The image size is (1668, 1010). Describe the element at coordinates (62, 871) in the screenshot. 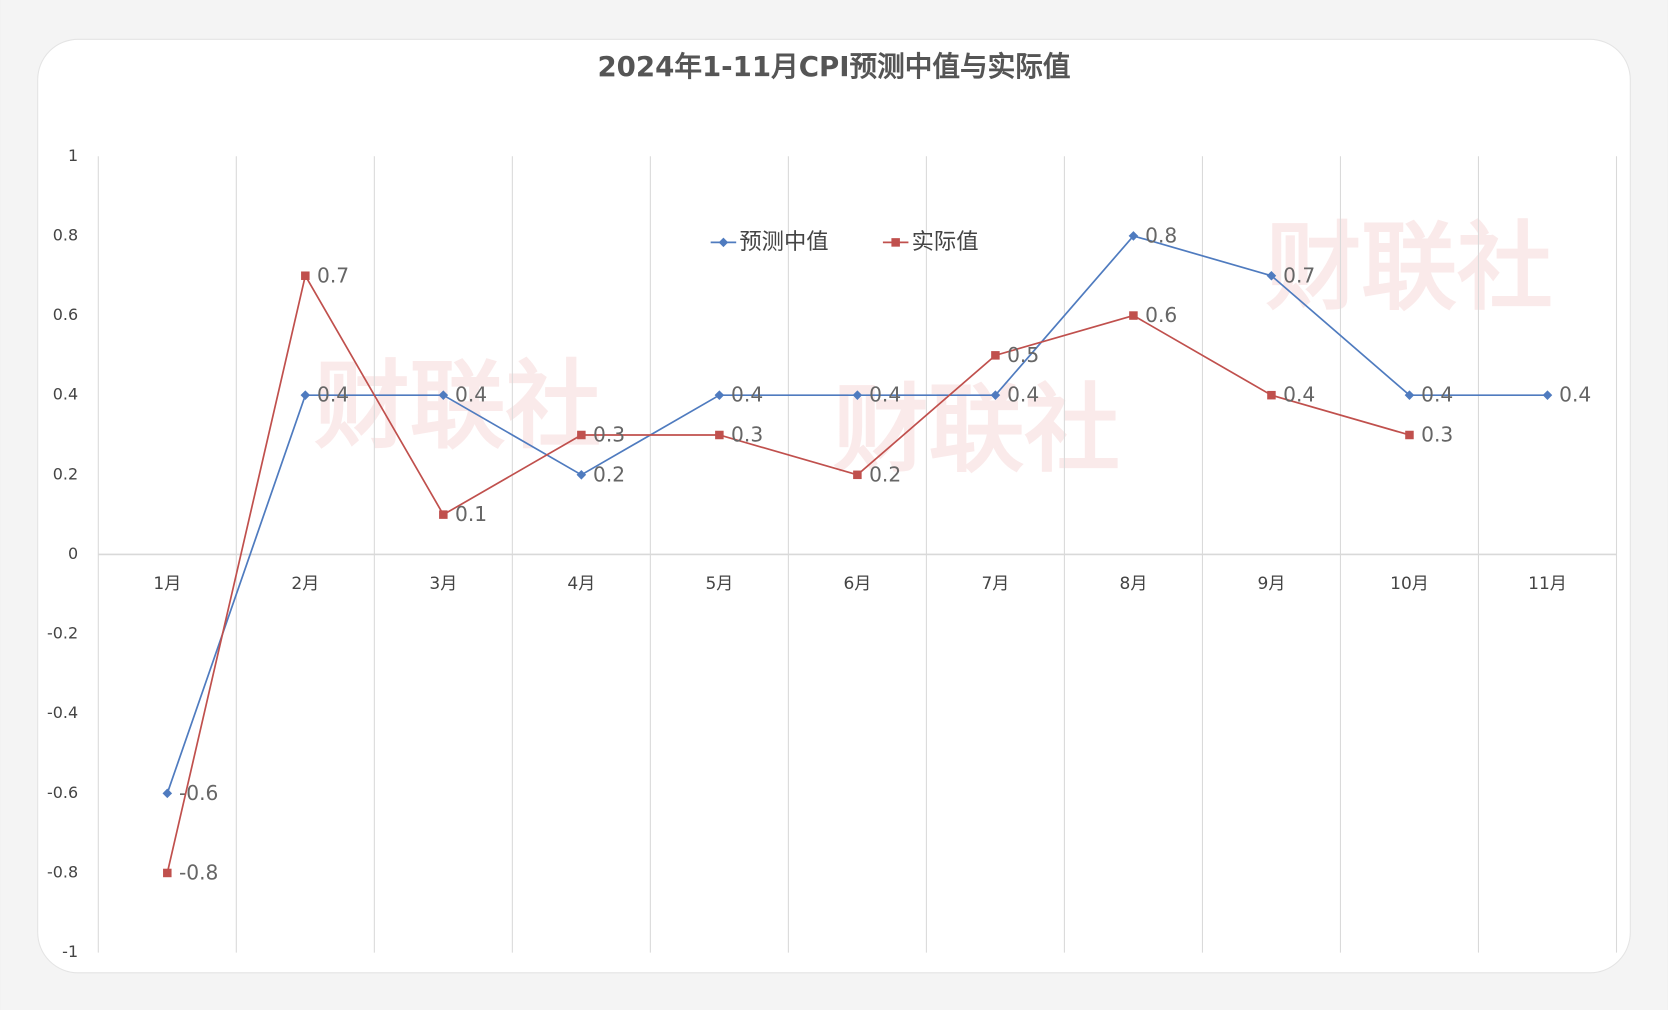

I see `y-tick-label: -0.8` at that location.